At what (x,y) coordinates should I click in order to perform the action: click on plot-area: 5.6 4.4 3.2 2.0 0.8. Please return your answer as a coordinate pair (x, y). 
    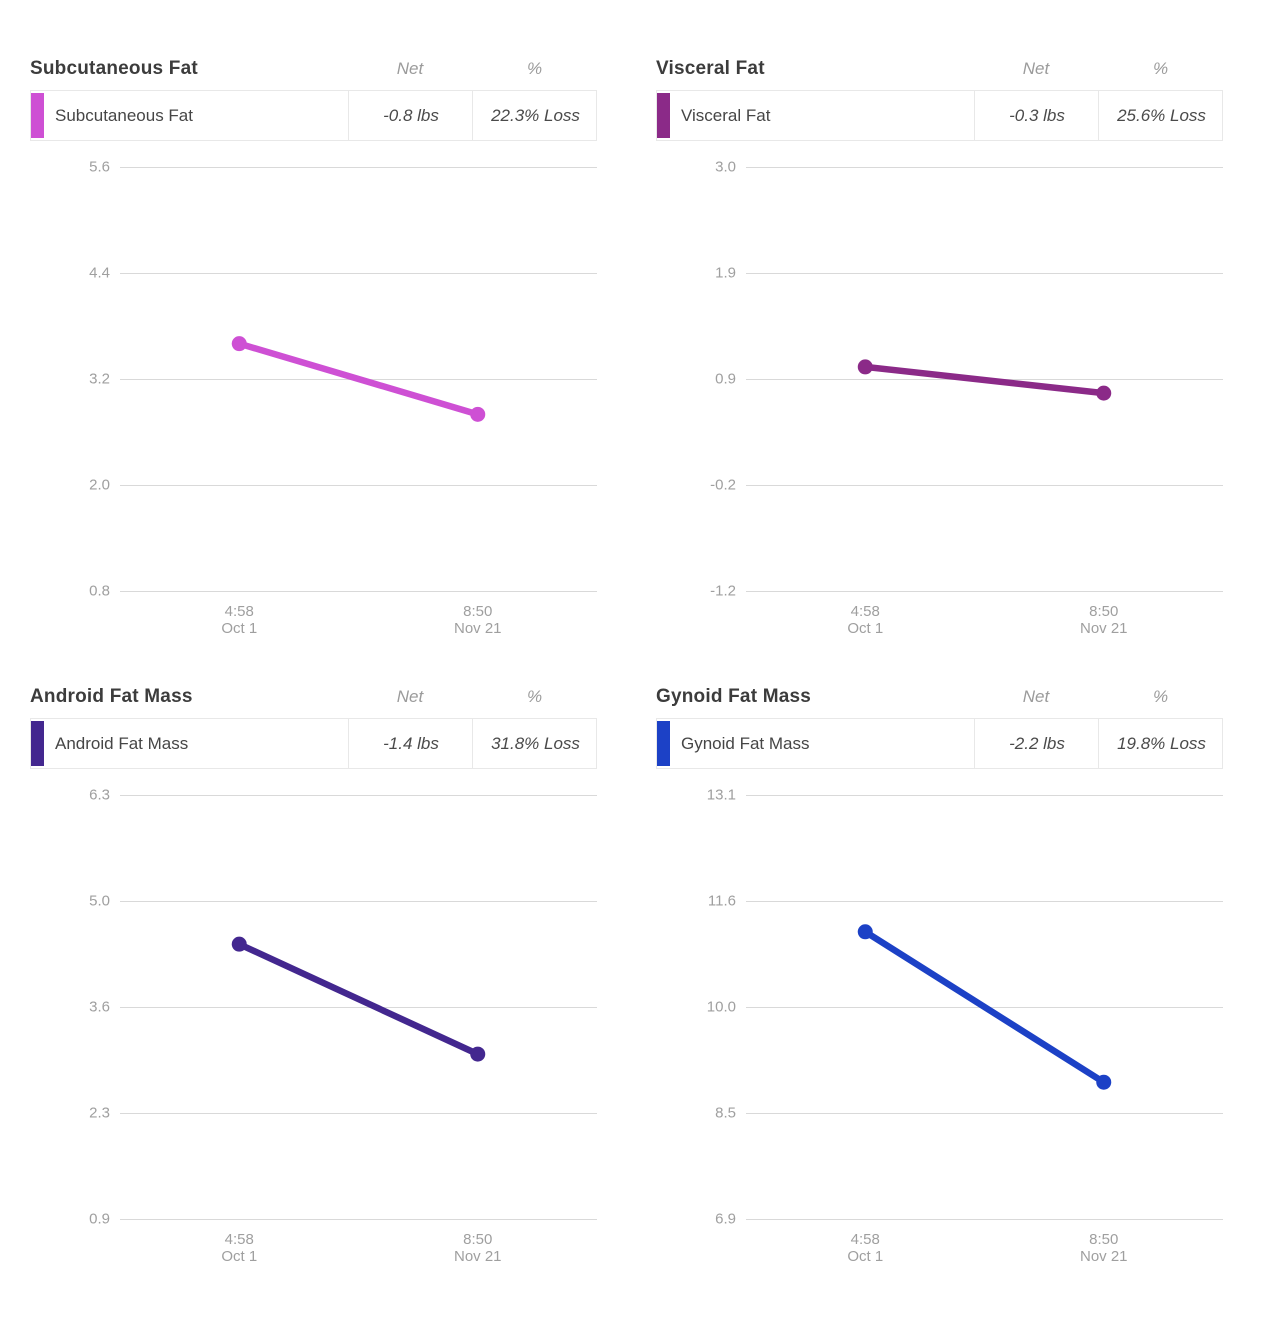
    Looking at the image, I should click on (313, 379).